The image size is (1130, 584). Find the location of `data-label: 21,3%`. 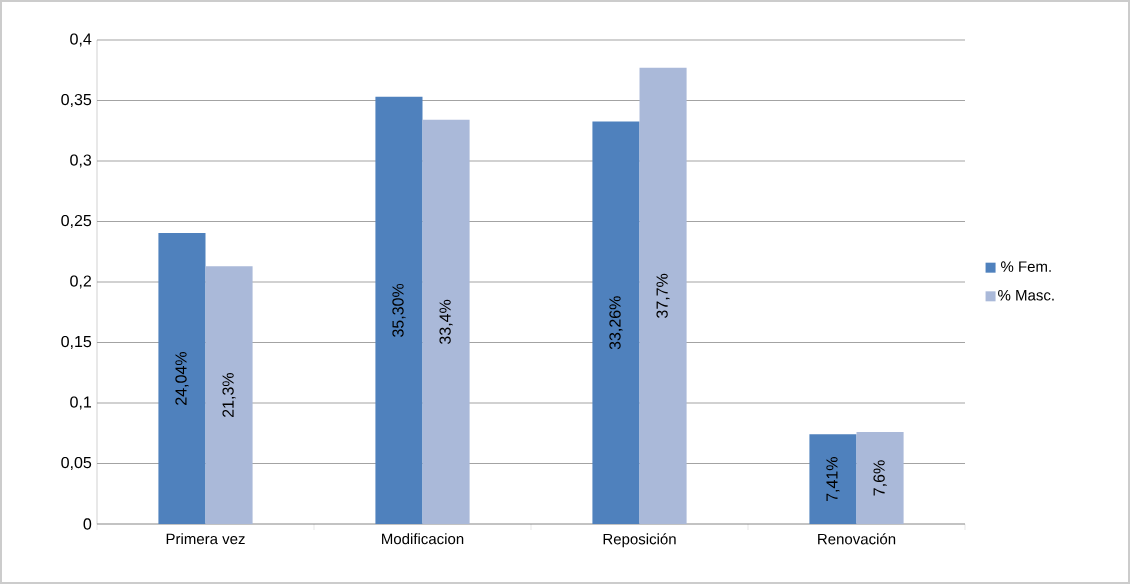

data-label: 21,3% is located at coordinates (229, 395).